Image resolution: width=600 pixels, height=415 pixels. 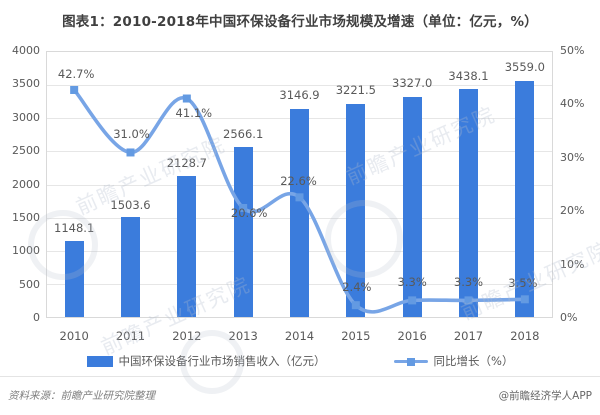 What do you see at coordinates (357, 287) in the screenshot?
I see `line-value-2015: 2.4%` at bounding box center [357, 287].